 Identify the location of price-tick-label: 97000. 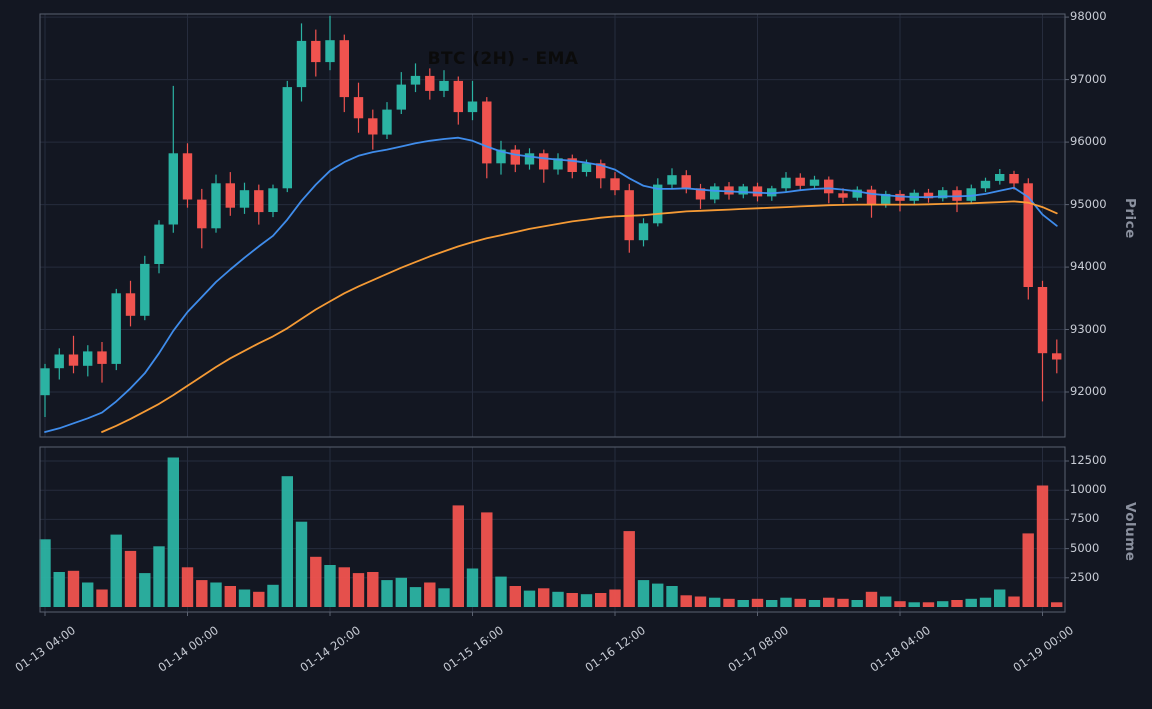
(1088, 79).